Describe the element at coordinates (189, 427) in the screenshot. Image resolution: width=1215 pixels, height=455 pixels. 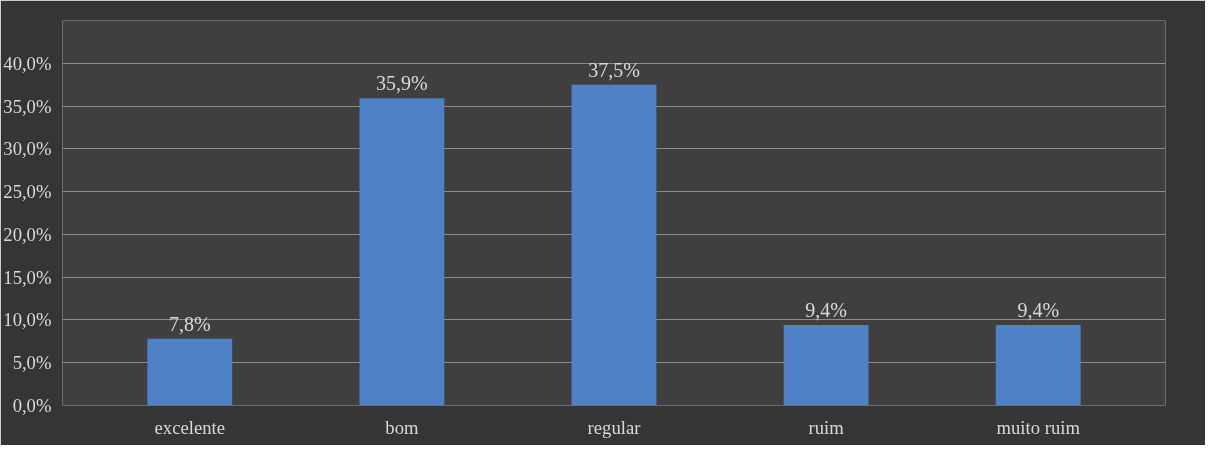
I see `x-tick-label: excelente` at that location.